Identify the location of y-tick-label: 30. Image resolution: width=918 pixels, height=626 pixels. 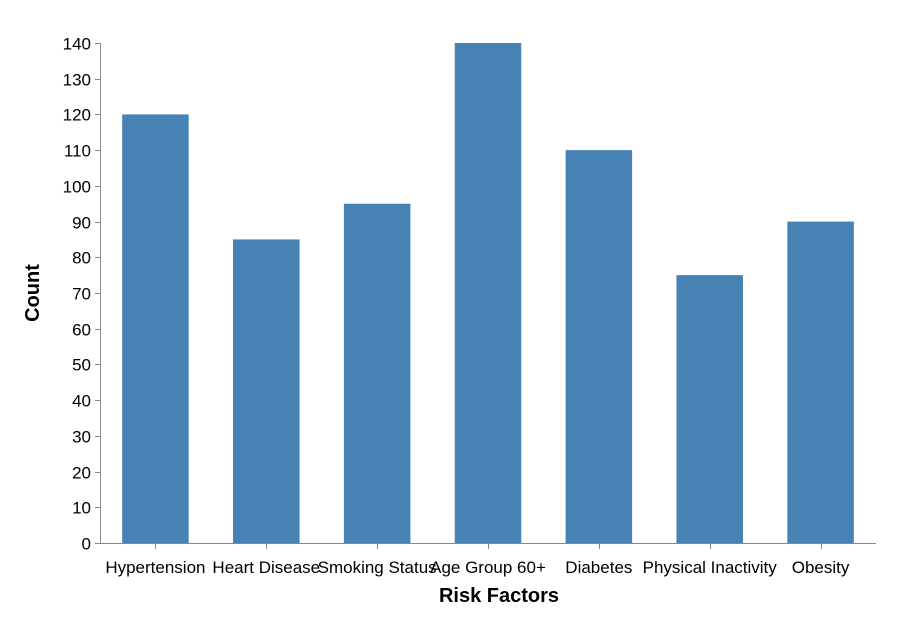
(81, 437).